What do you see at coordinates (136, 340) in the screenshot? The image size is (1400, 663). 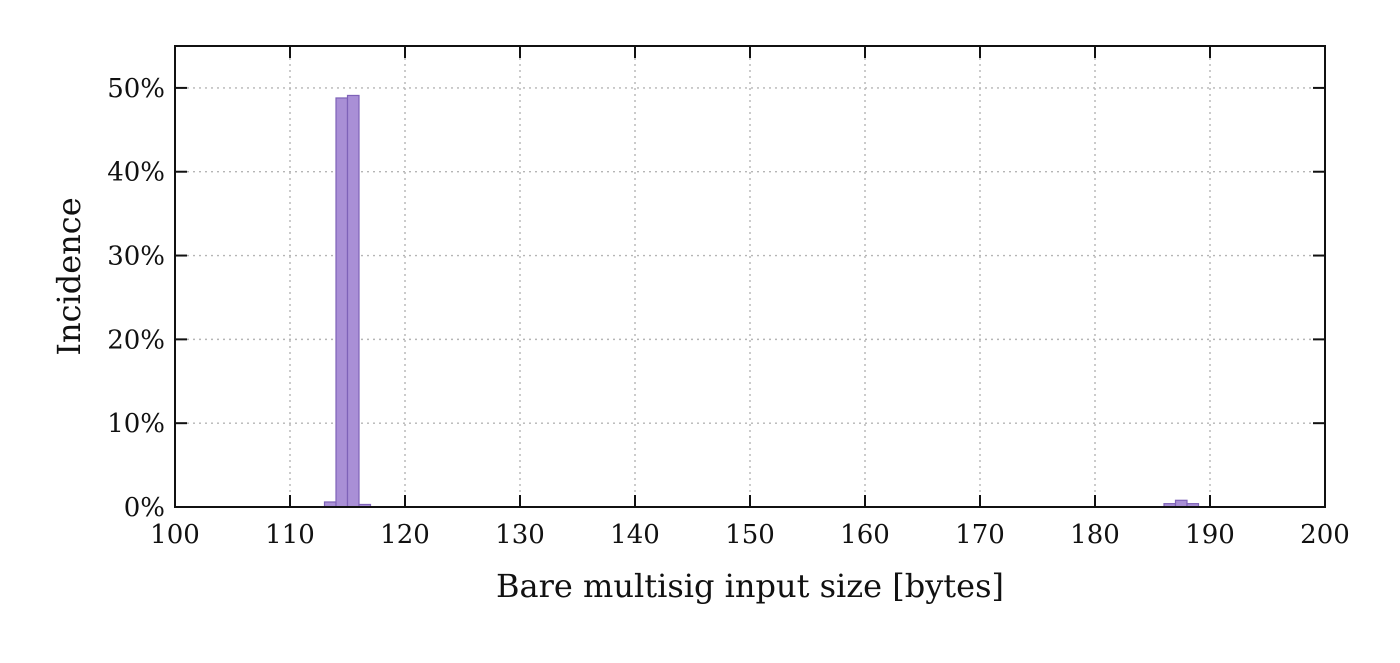 I see `y-tick-label: 20%` at bounding box center [136, 340].